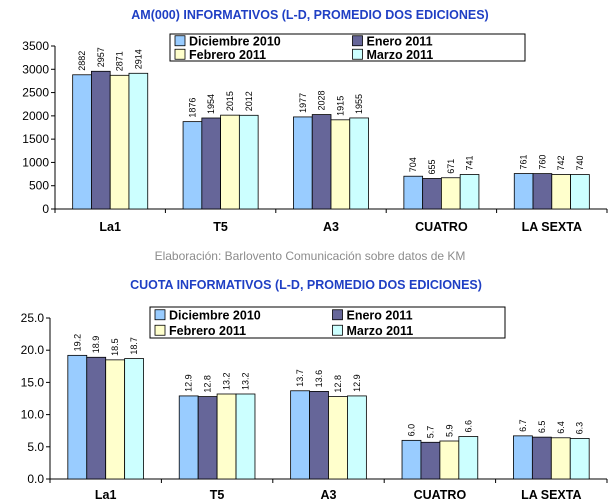 This screenshot has height=504, width=615. Describe the element at coordinates (211, 104) in the screenshot. I see `chart1-data-label: 1954` at that location.